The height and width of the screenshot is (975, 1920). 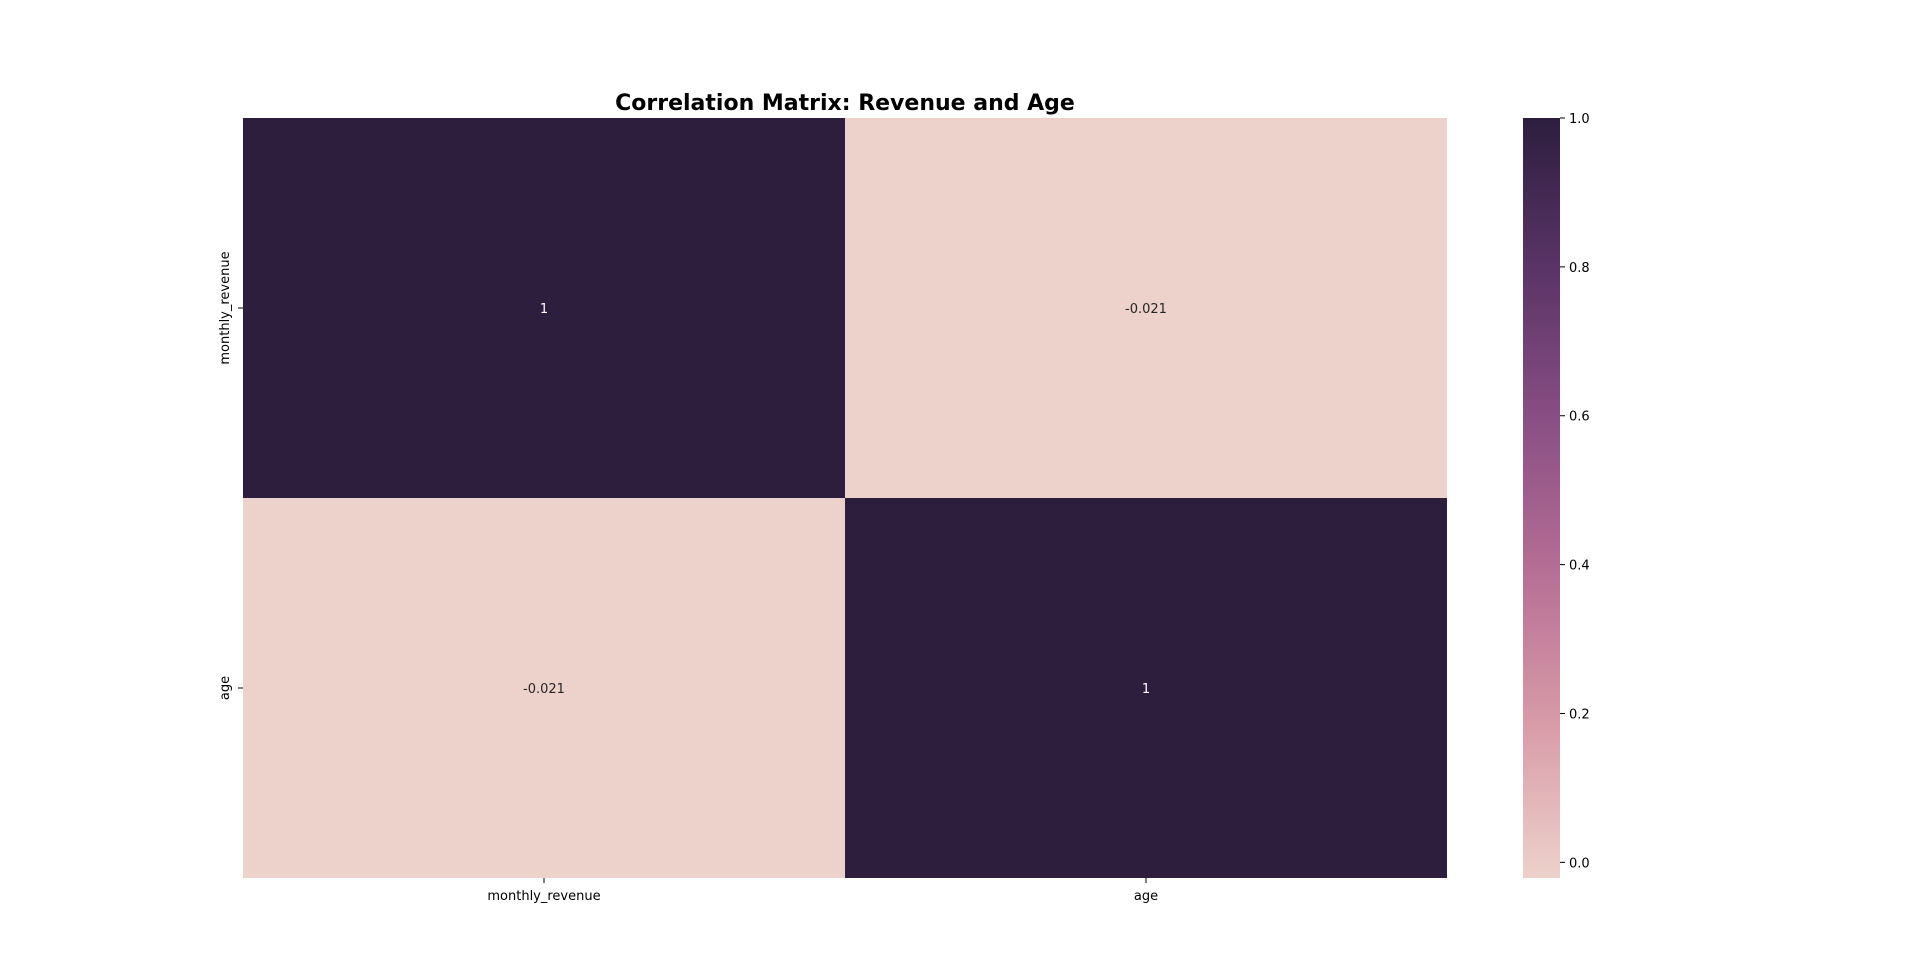 What do you see at coordinates (822, 891) in the screenshot?
I see `x-axis: monthly_revenue age` at bounding box center [822, 891].